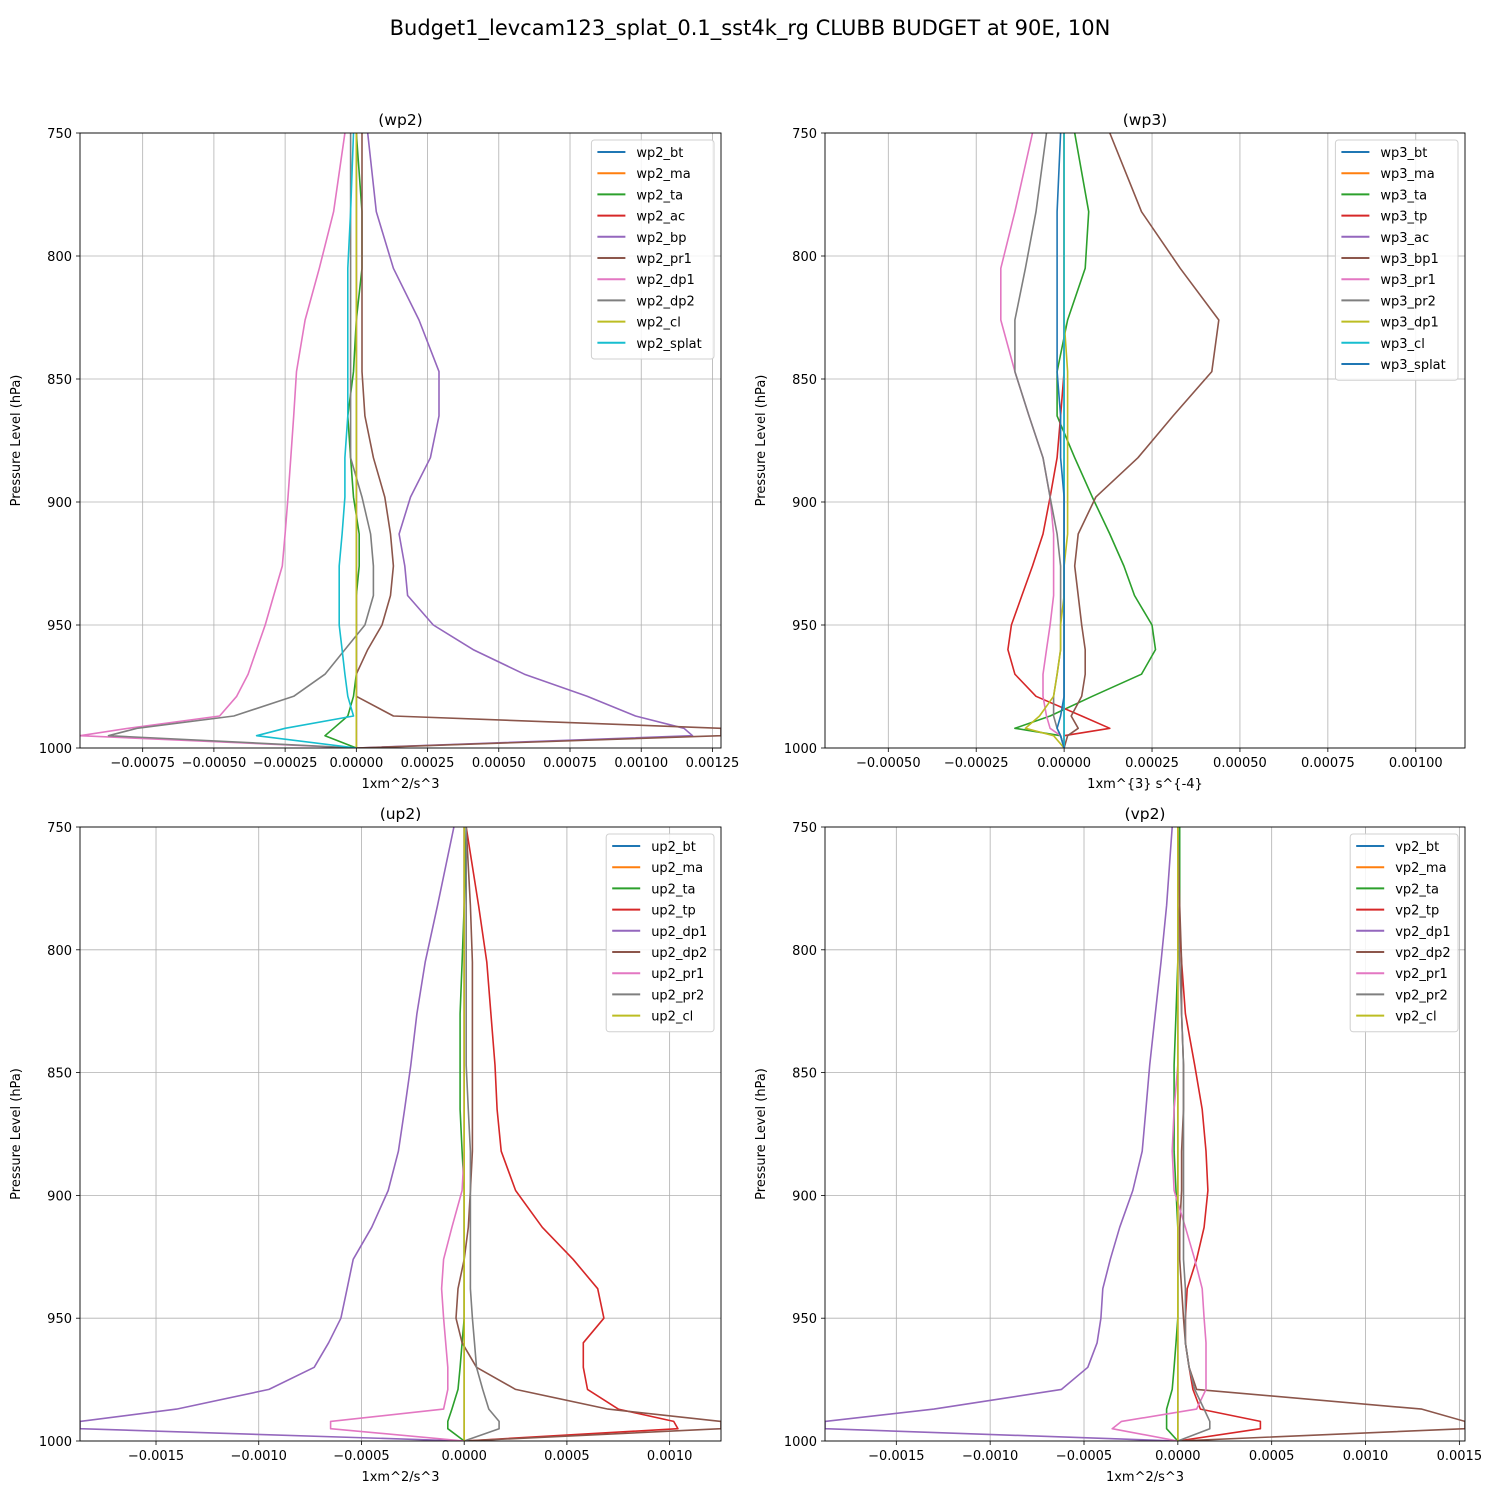  I want to click on legend-label: wp3_splat, so click(1412, 365).